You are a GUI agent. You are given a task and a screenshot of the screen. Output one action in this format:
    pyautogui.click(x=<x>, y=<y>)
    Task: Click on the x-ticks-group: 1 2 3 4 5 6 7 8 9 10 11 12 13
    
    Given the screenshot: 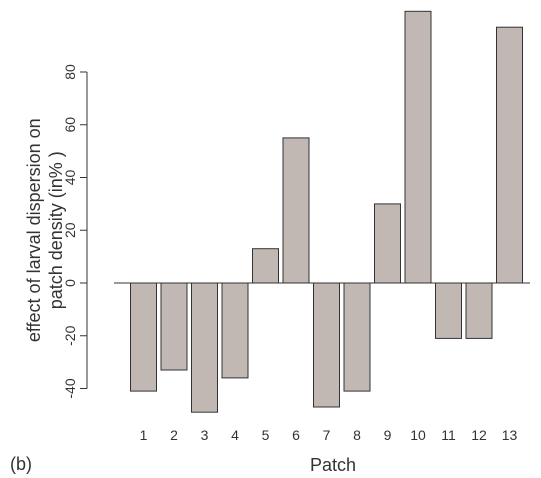 What is the action you would take?
    pyautogui.click(x=329, y=435)
    